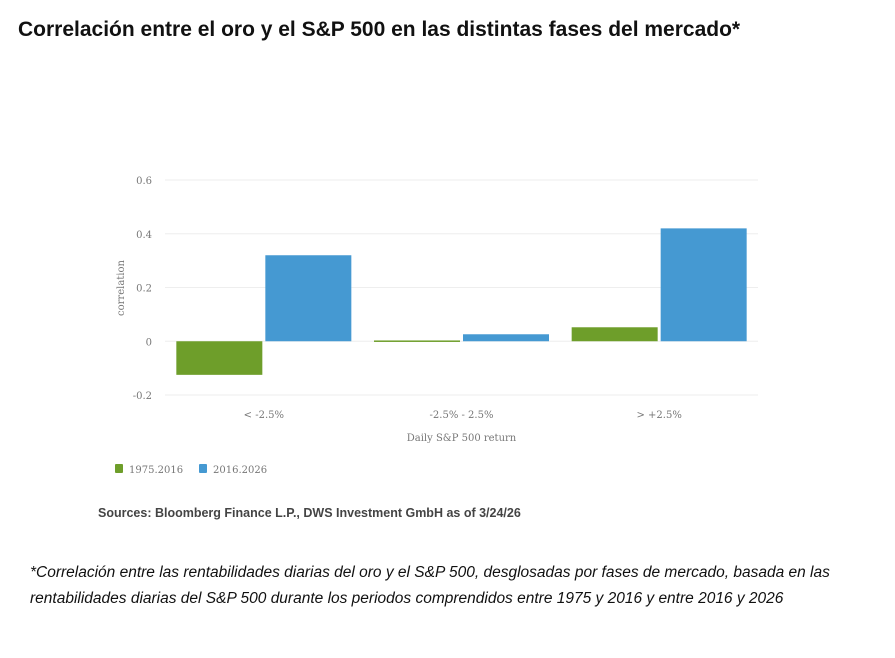 This screenshot has height=658, width=895. What do you see at coordinates (144, 289) in the screenshot?
I see `y-tick-label: 0.2` at bounding box center [144, 289].